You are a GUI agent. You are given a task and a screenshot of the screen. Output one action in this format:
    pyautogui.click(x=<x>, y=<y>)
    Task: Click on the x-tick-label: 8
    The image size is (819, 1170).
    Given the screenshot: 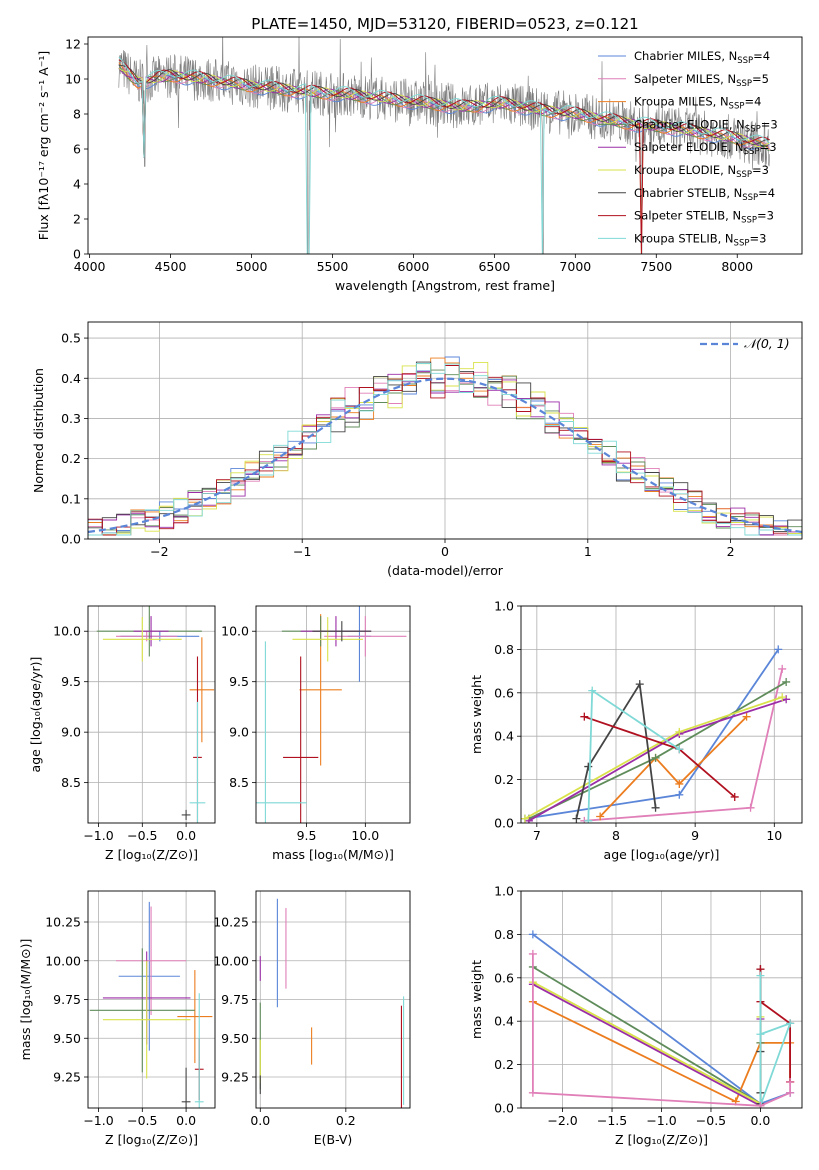 What is the action you would take?
    pyautogui.click(x=616, y=835)
    